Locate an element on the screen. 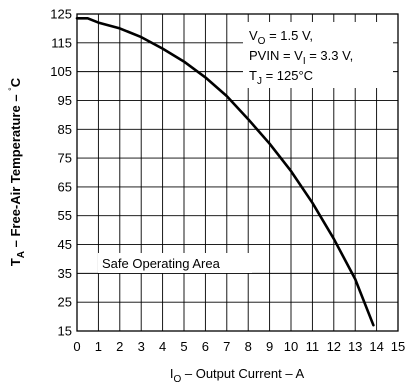  x-tick-labels: 0 1 2 3 4 5 6 7 8 9 10 11 12 13 14 15 is located at coordinates (239, 346).